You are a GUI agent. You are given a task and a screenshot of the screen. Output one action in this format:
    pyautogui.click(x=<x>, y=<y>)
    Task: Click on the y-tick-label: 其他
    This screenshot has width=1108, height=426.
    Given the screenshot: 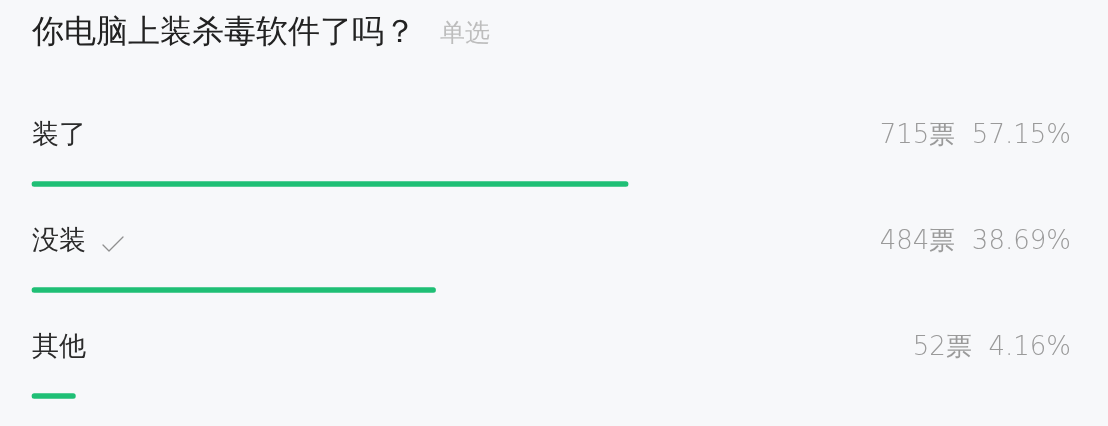 What is the action you would take?
    pyautogui.click(x=59, y=346)
    